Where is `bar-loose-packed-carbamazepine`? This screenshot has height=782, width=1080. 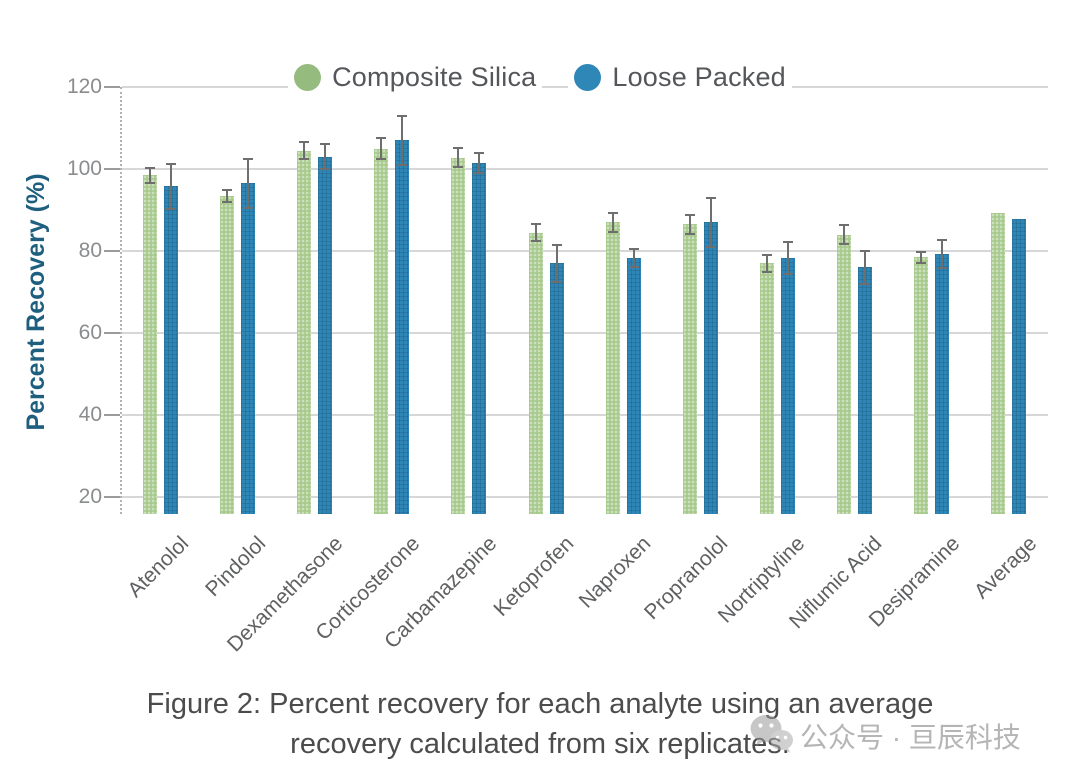 bar-loose-packed-carbamazepine is located at coordinates (479, 338).